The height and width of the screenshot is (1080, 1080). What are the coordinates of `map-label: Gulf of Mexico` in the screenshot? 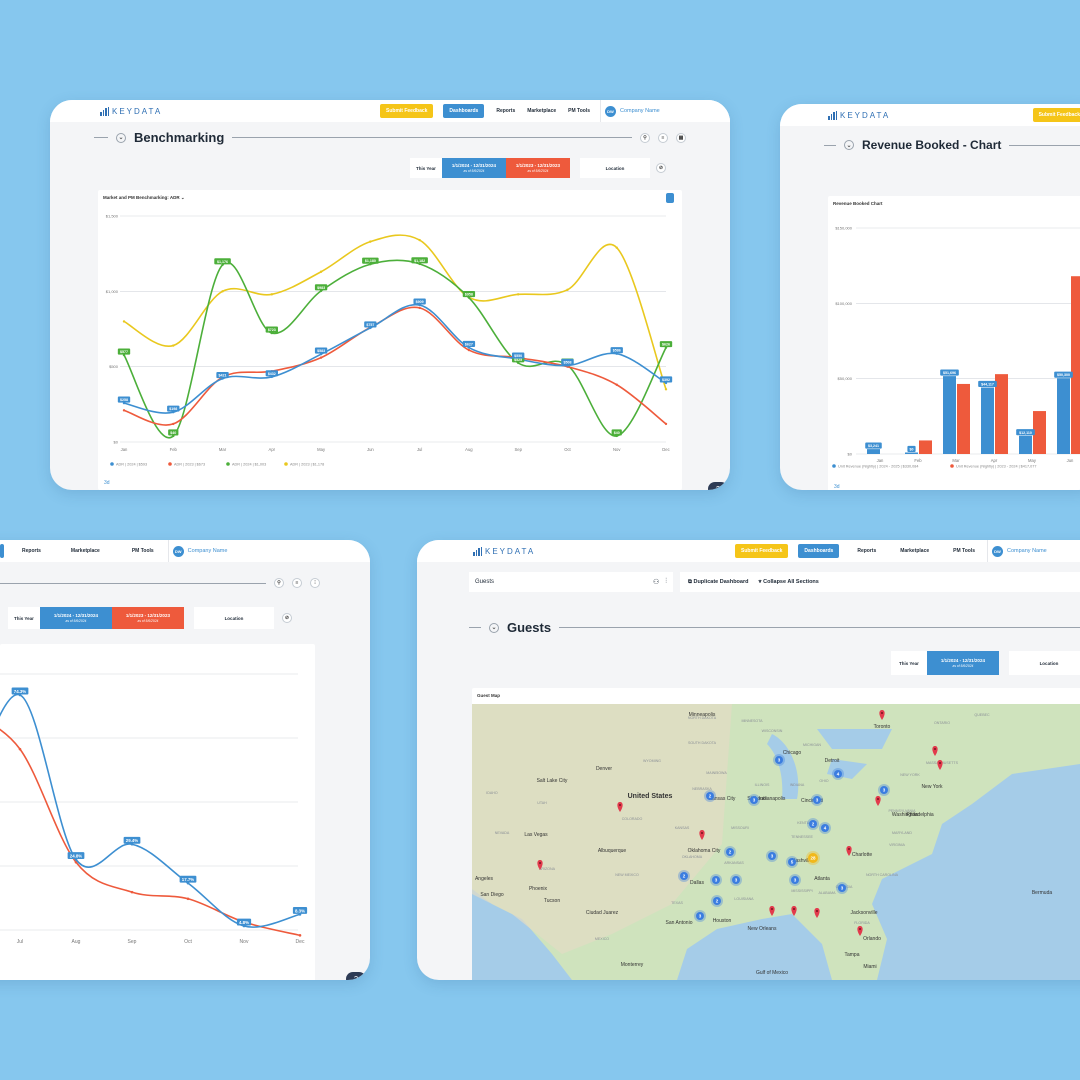 It's located at (772, 973).